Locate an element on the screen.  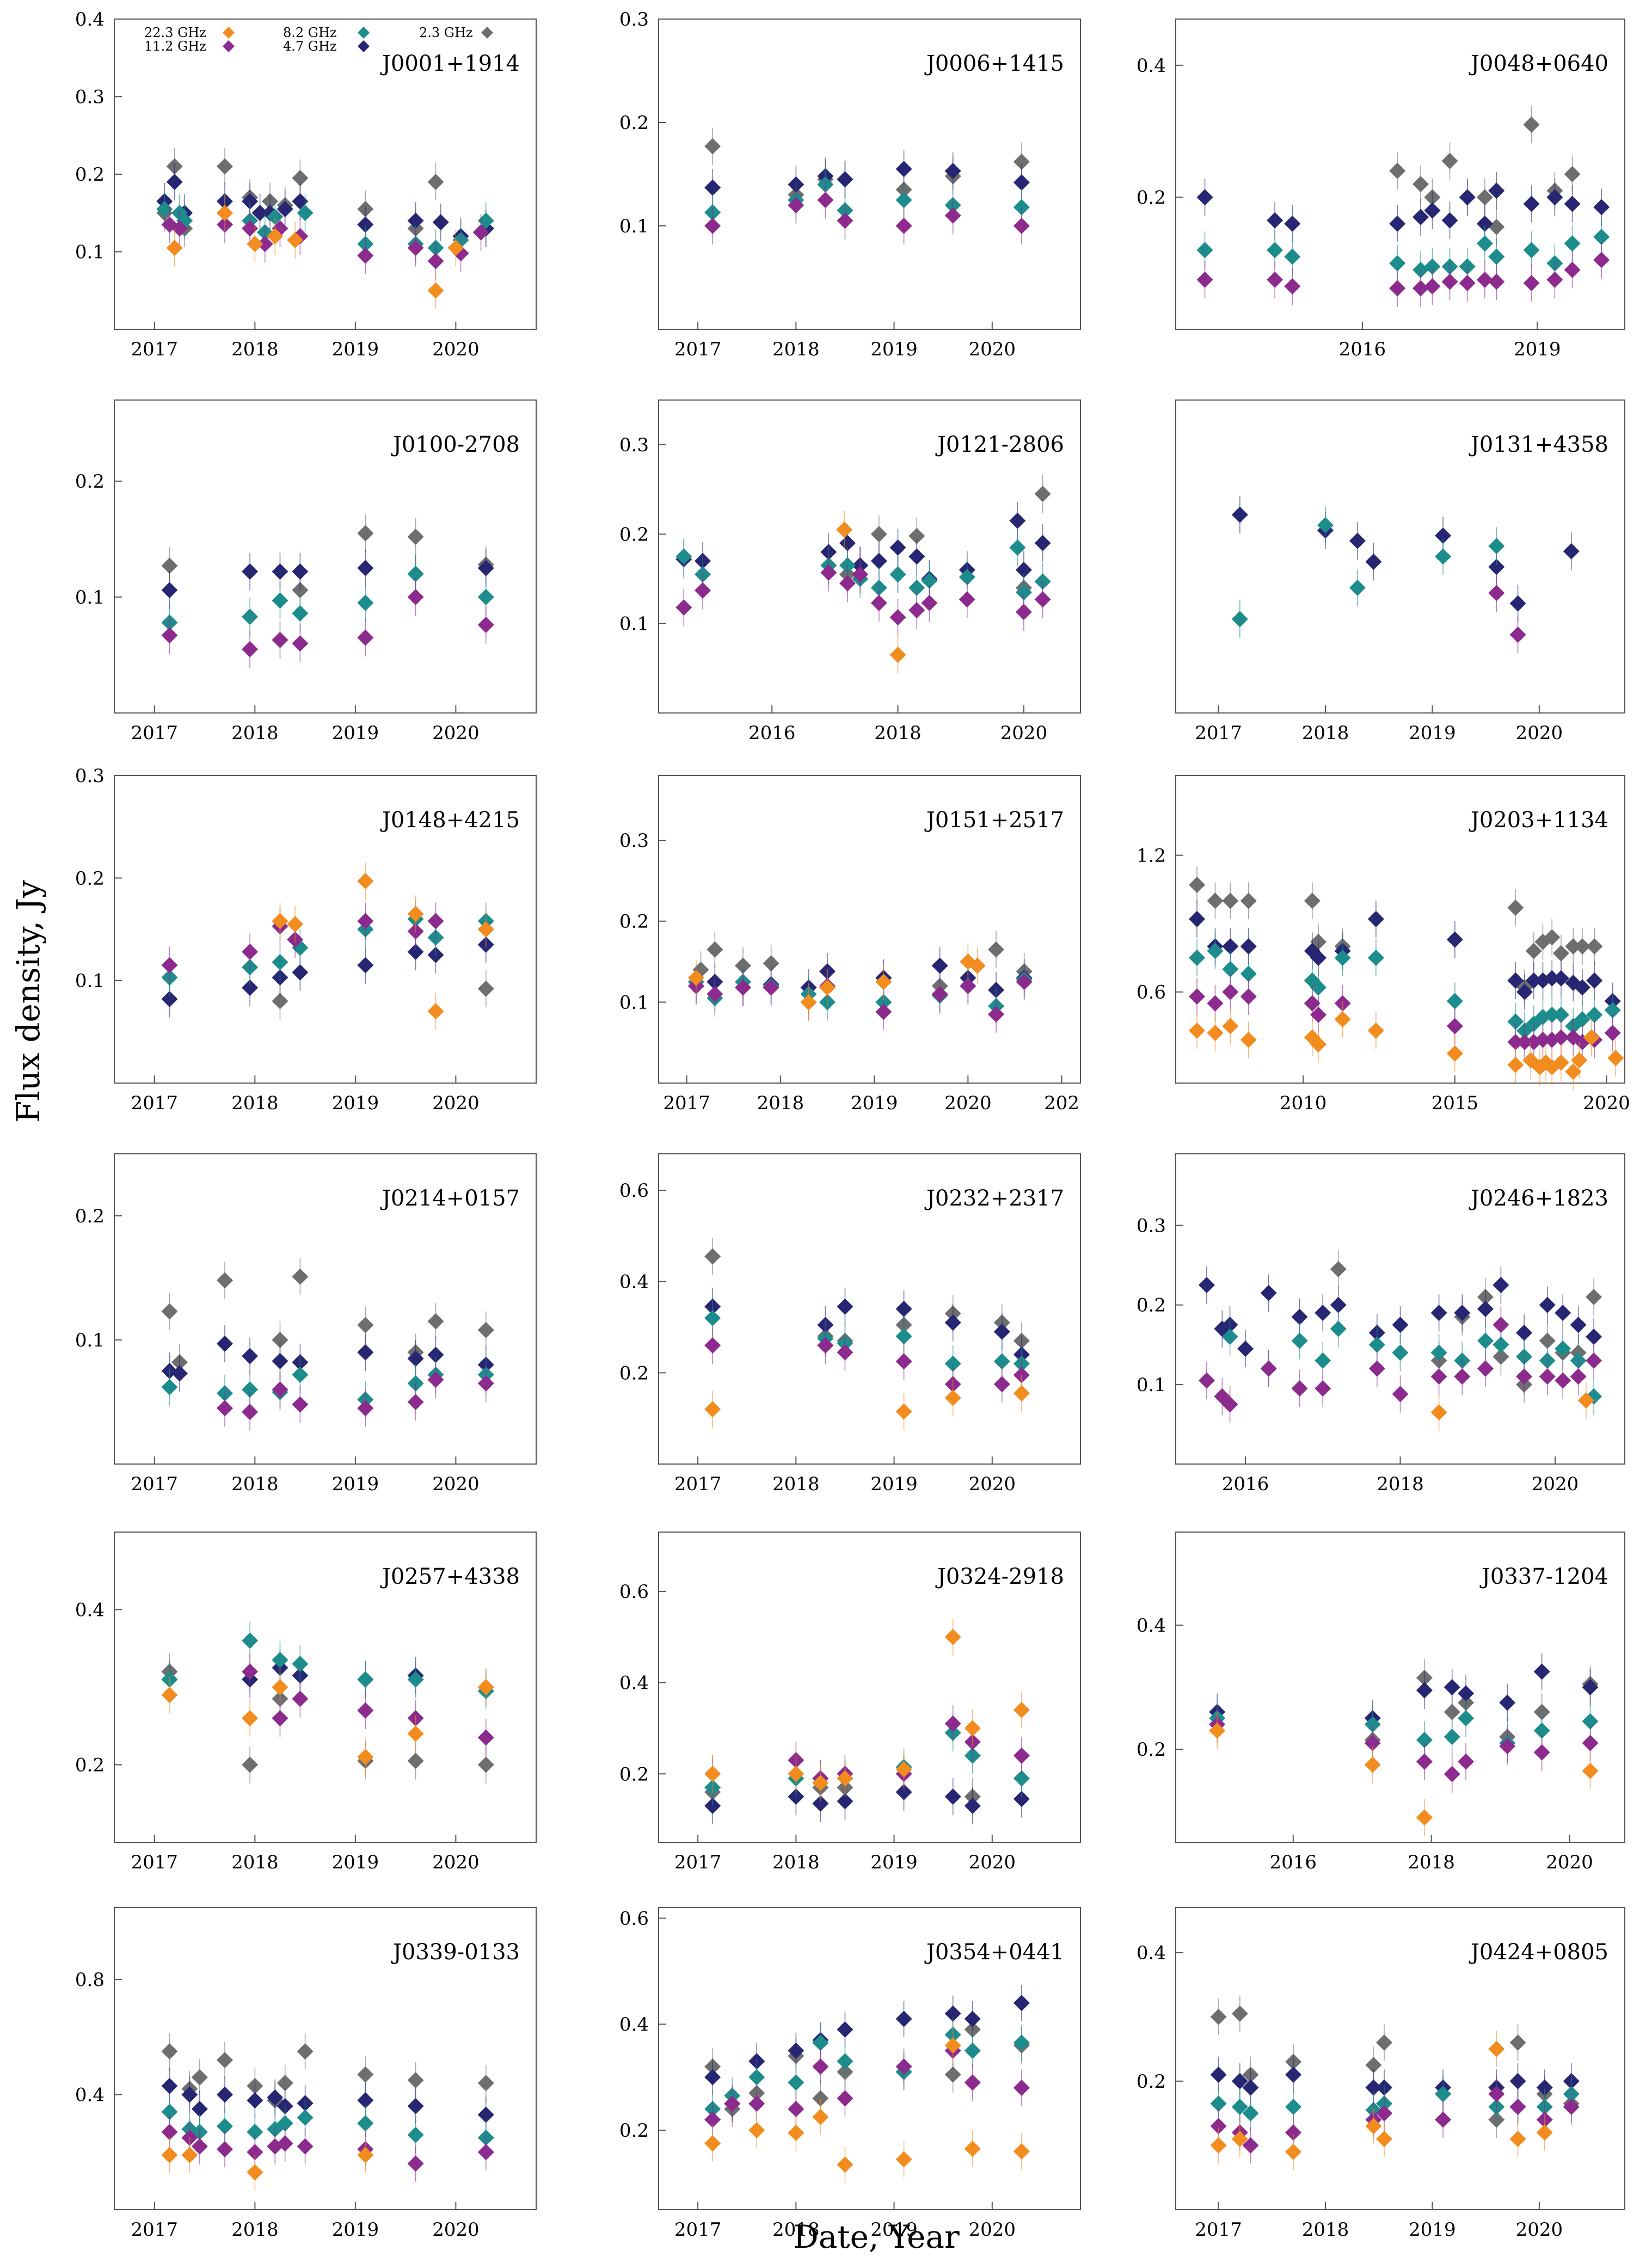
panel-J0151+2517: 2017 2018 2019 2020 202 0.1 0.2 0.3 J0151+2517 is located at coordinates (850, 944).